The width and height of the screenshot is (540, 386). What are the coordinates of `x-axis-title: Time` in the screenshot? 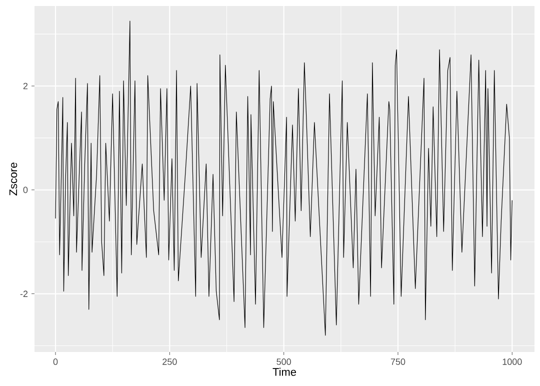 It's located at (284, 372).